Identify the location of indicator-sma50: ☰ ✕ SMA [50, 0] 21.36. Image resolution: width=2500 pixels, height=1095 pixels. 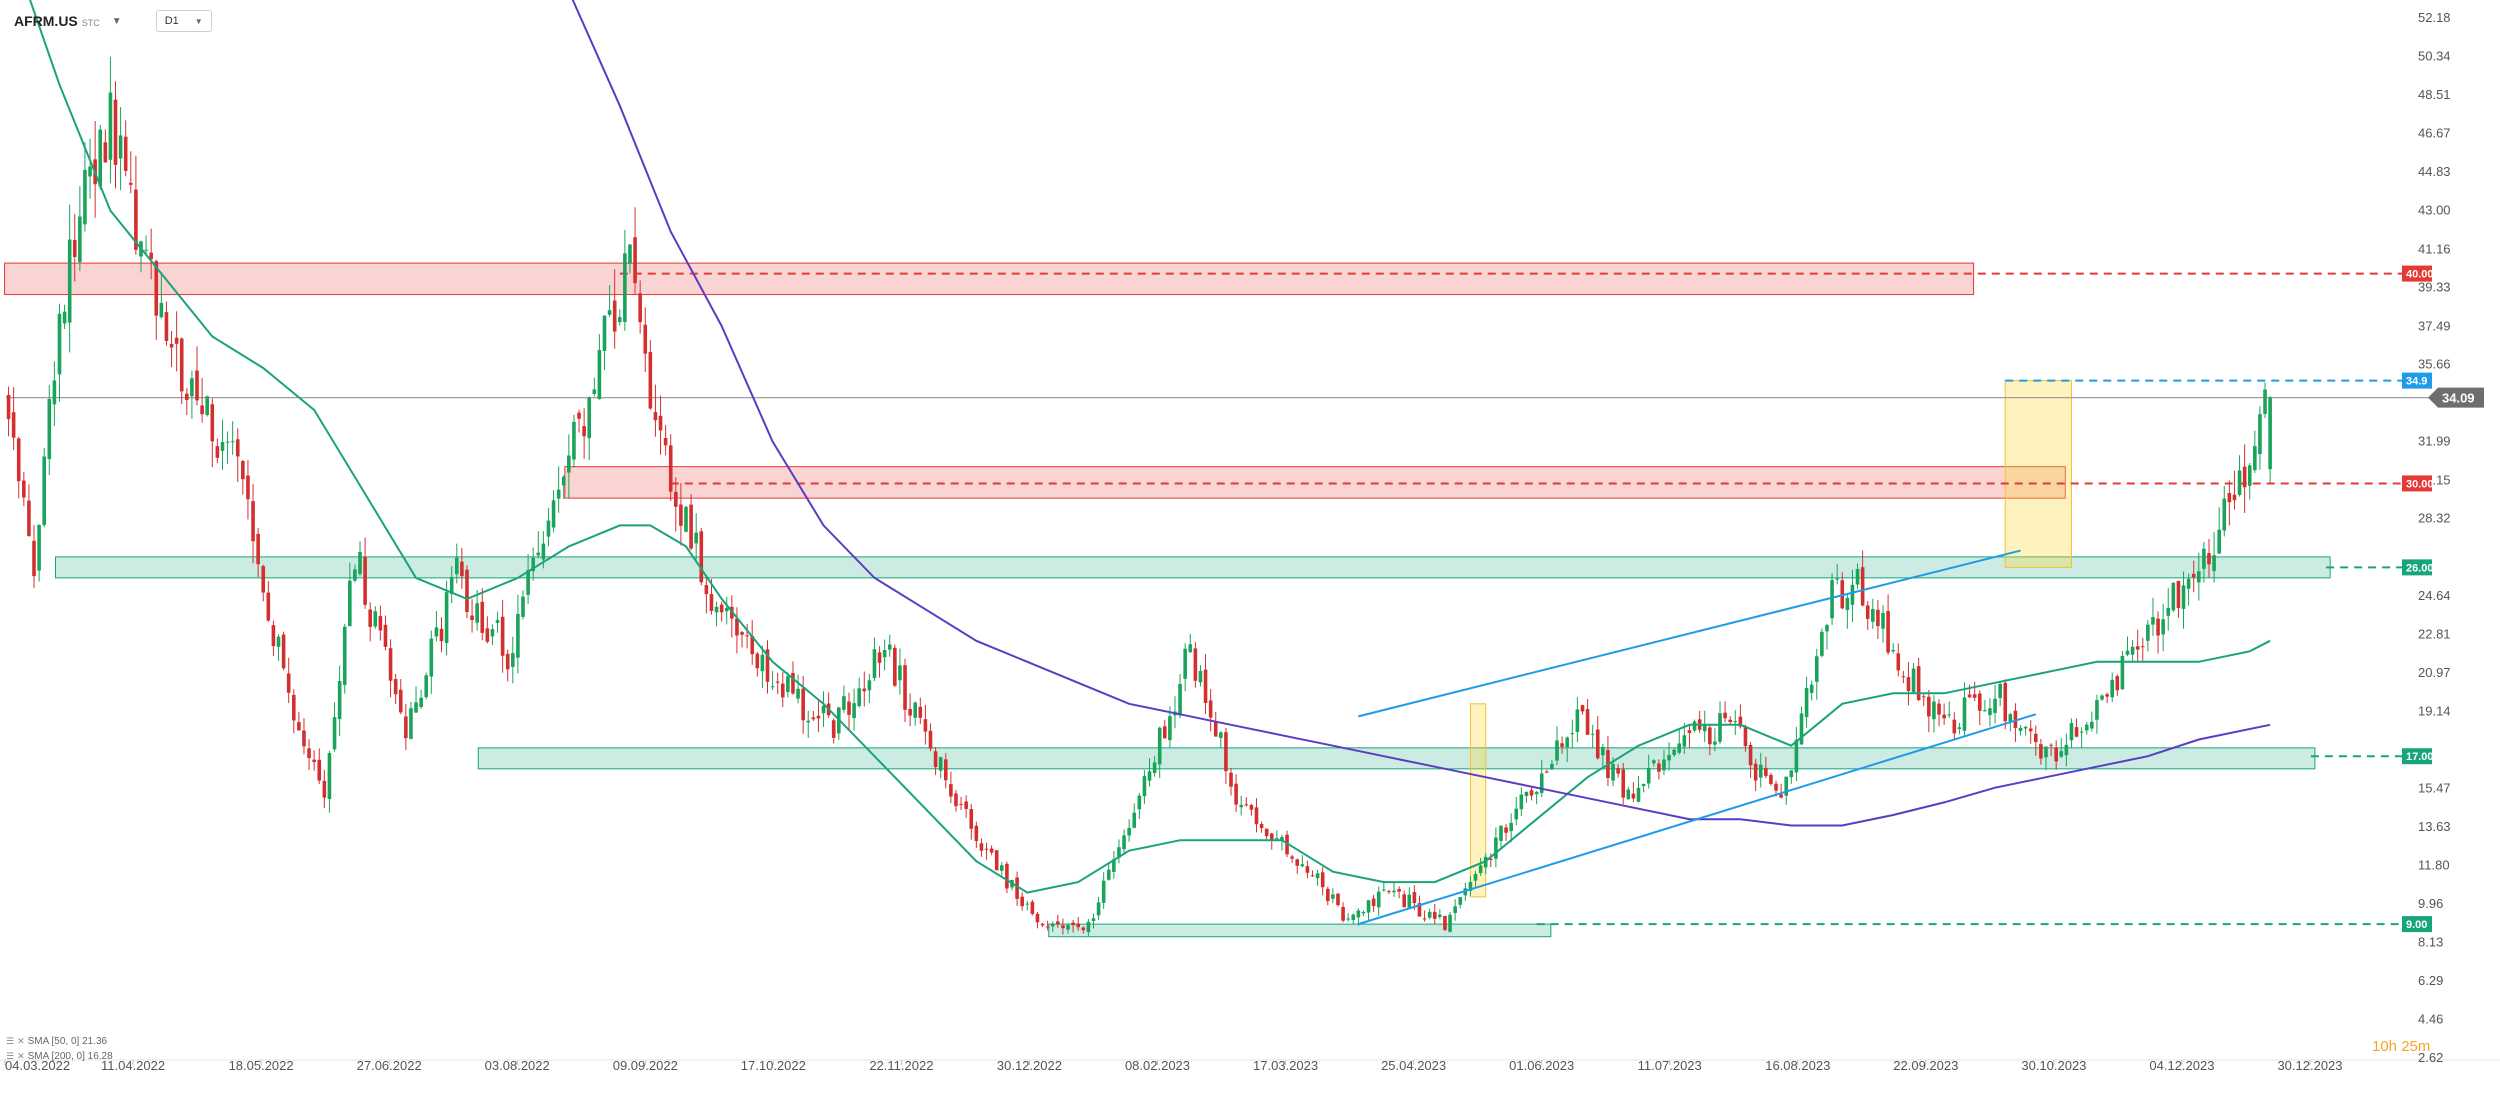
(59, 1041).